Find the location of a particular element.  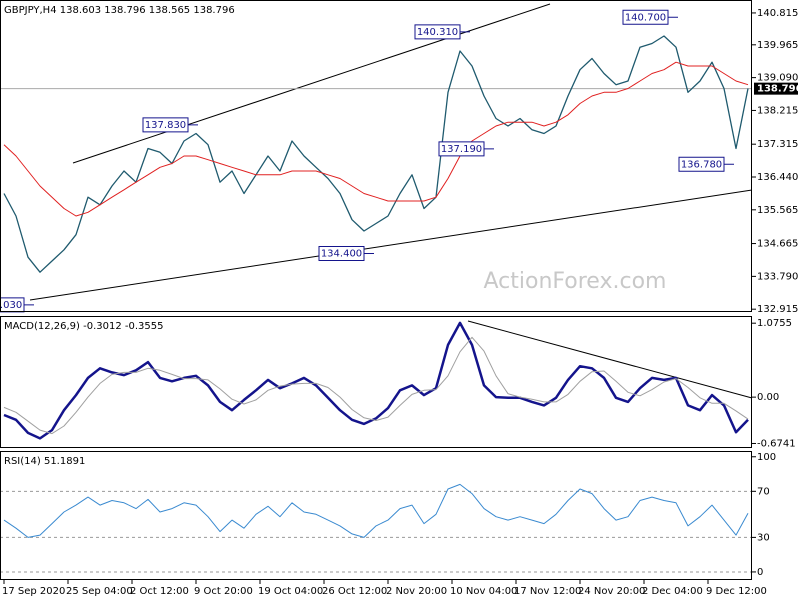

annotation-label: 137.830 is located at coordinates (165, 125).